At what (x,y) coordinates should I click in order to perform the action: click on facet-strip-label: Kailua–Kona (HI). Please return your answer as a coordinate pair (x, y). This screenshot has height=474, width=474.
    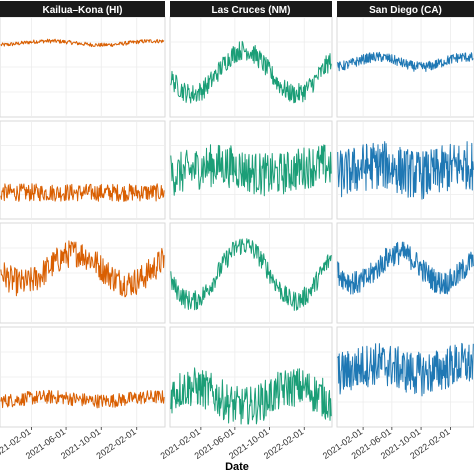
    Looking at the image, I should click on (82, 10).